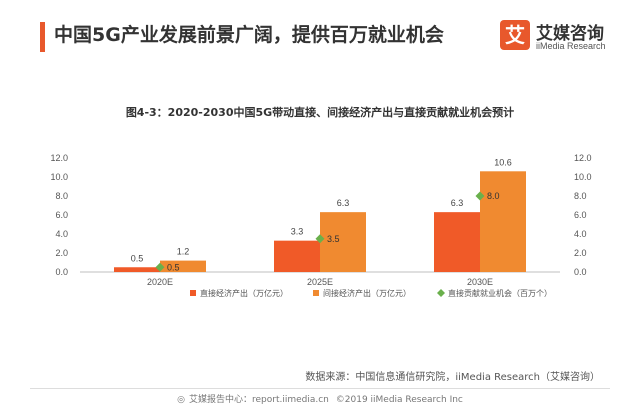 This screenshot has height=415, width=640. Describe the element at coordinates (297, 256) in the screenshot. I see `bar-direct-2025E` at that location.